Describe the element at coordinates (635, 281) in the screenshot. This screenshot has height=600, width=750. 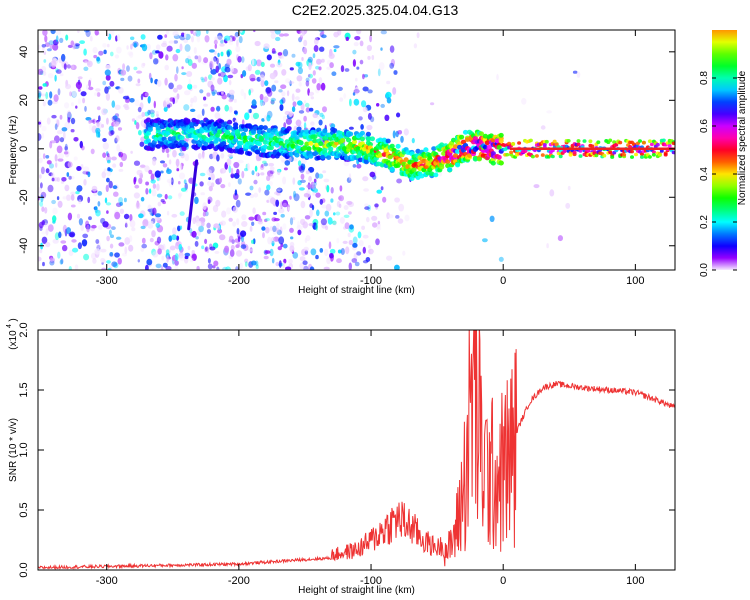
I see `top-x-tick-label: 100` at that location.